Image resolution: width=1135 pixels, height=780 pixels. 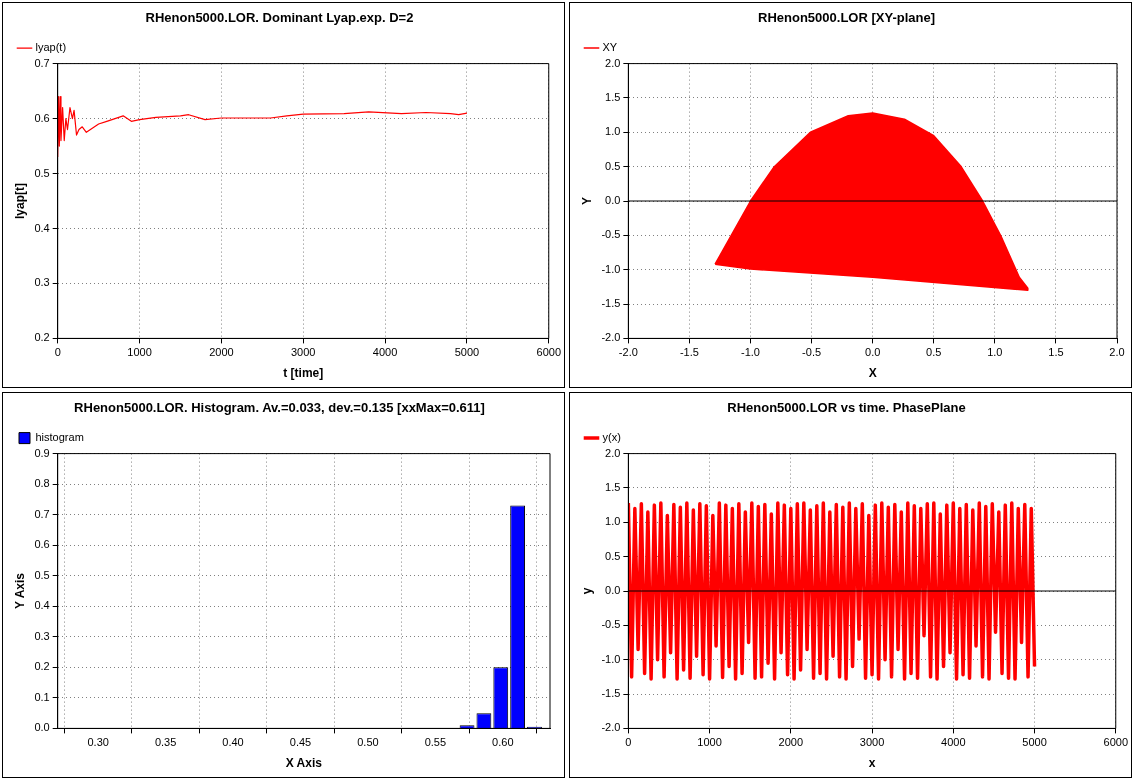 What do you see at coordinates (279, 408) in the screenshot?
I see `chart-title: RHenon5000.LOR. Histogram. Av.=0.033, dev.=0.135 [xxMax=0.611]` at bounding box center [279, 408].